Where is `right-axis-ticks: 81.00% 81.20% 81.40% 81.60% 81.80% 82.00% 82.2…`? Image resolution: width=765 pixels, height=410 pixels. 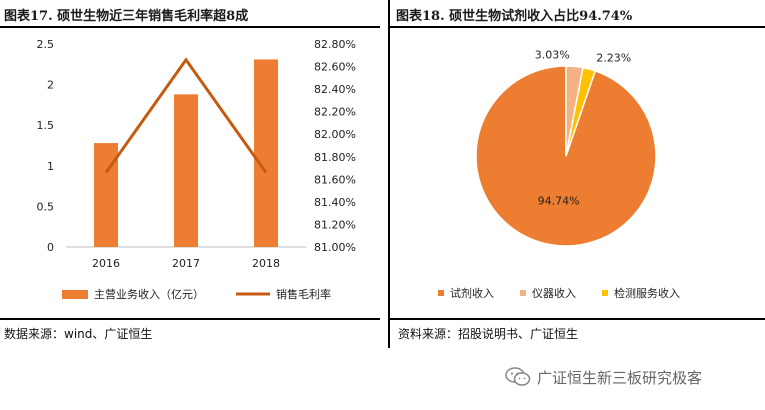 right-axis-ticks: 81.00% 81.20% 81.40% 81.60% 81.80% 82.00% 82.2… is located at coordinates (335, 146).